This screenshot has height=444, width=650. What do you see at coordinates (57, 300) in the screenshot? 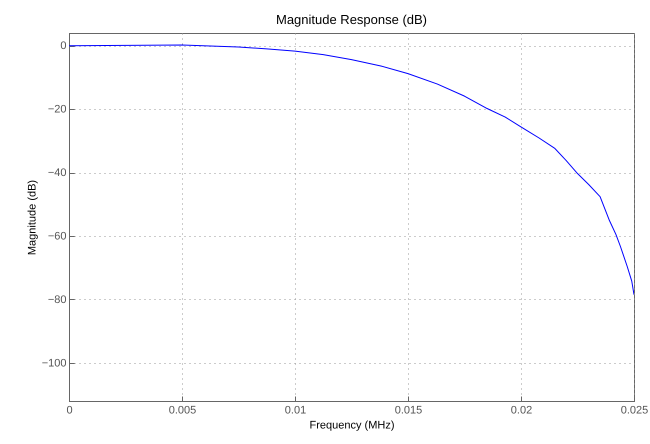
I see `y-tick-label: −80` at bounding box center [57, 300].